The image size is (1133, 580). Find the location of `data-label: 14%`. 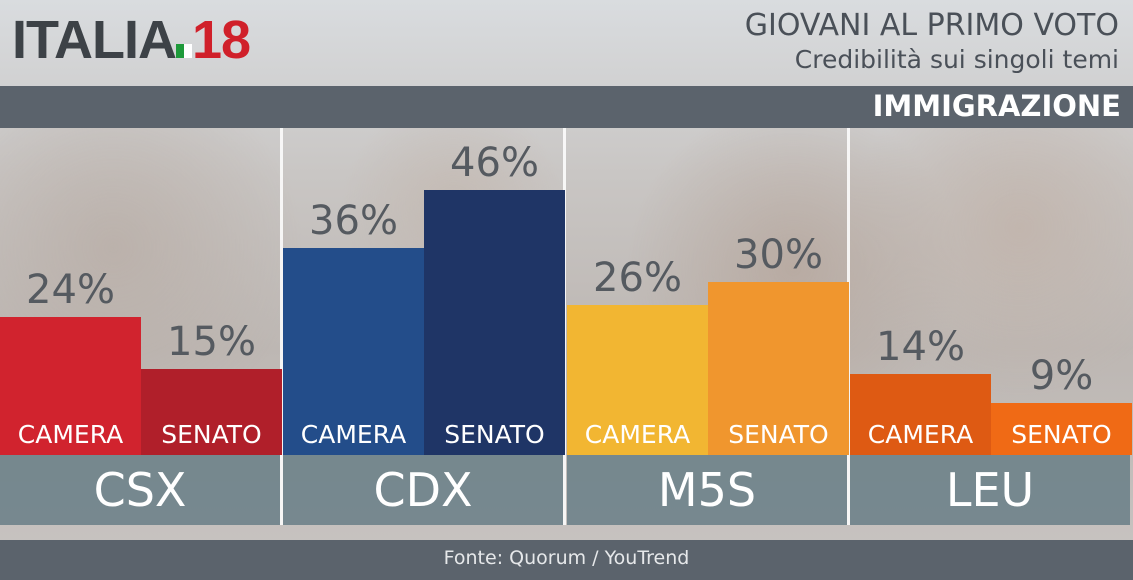

data-label: 14% is located at coordinates (920, 347).